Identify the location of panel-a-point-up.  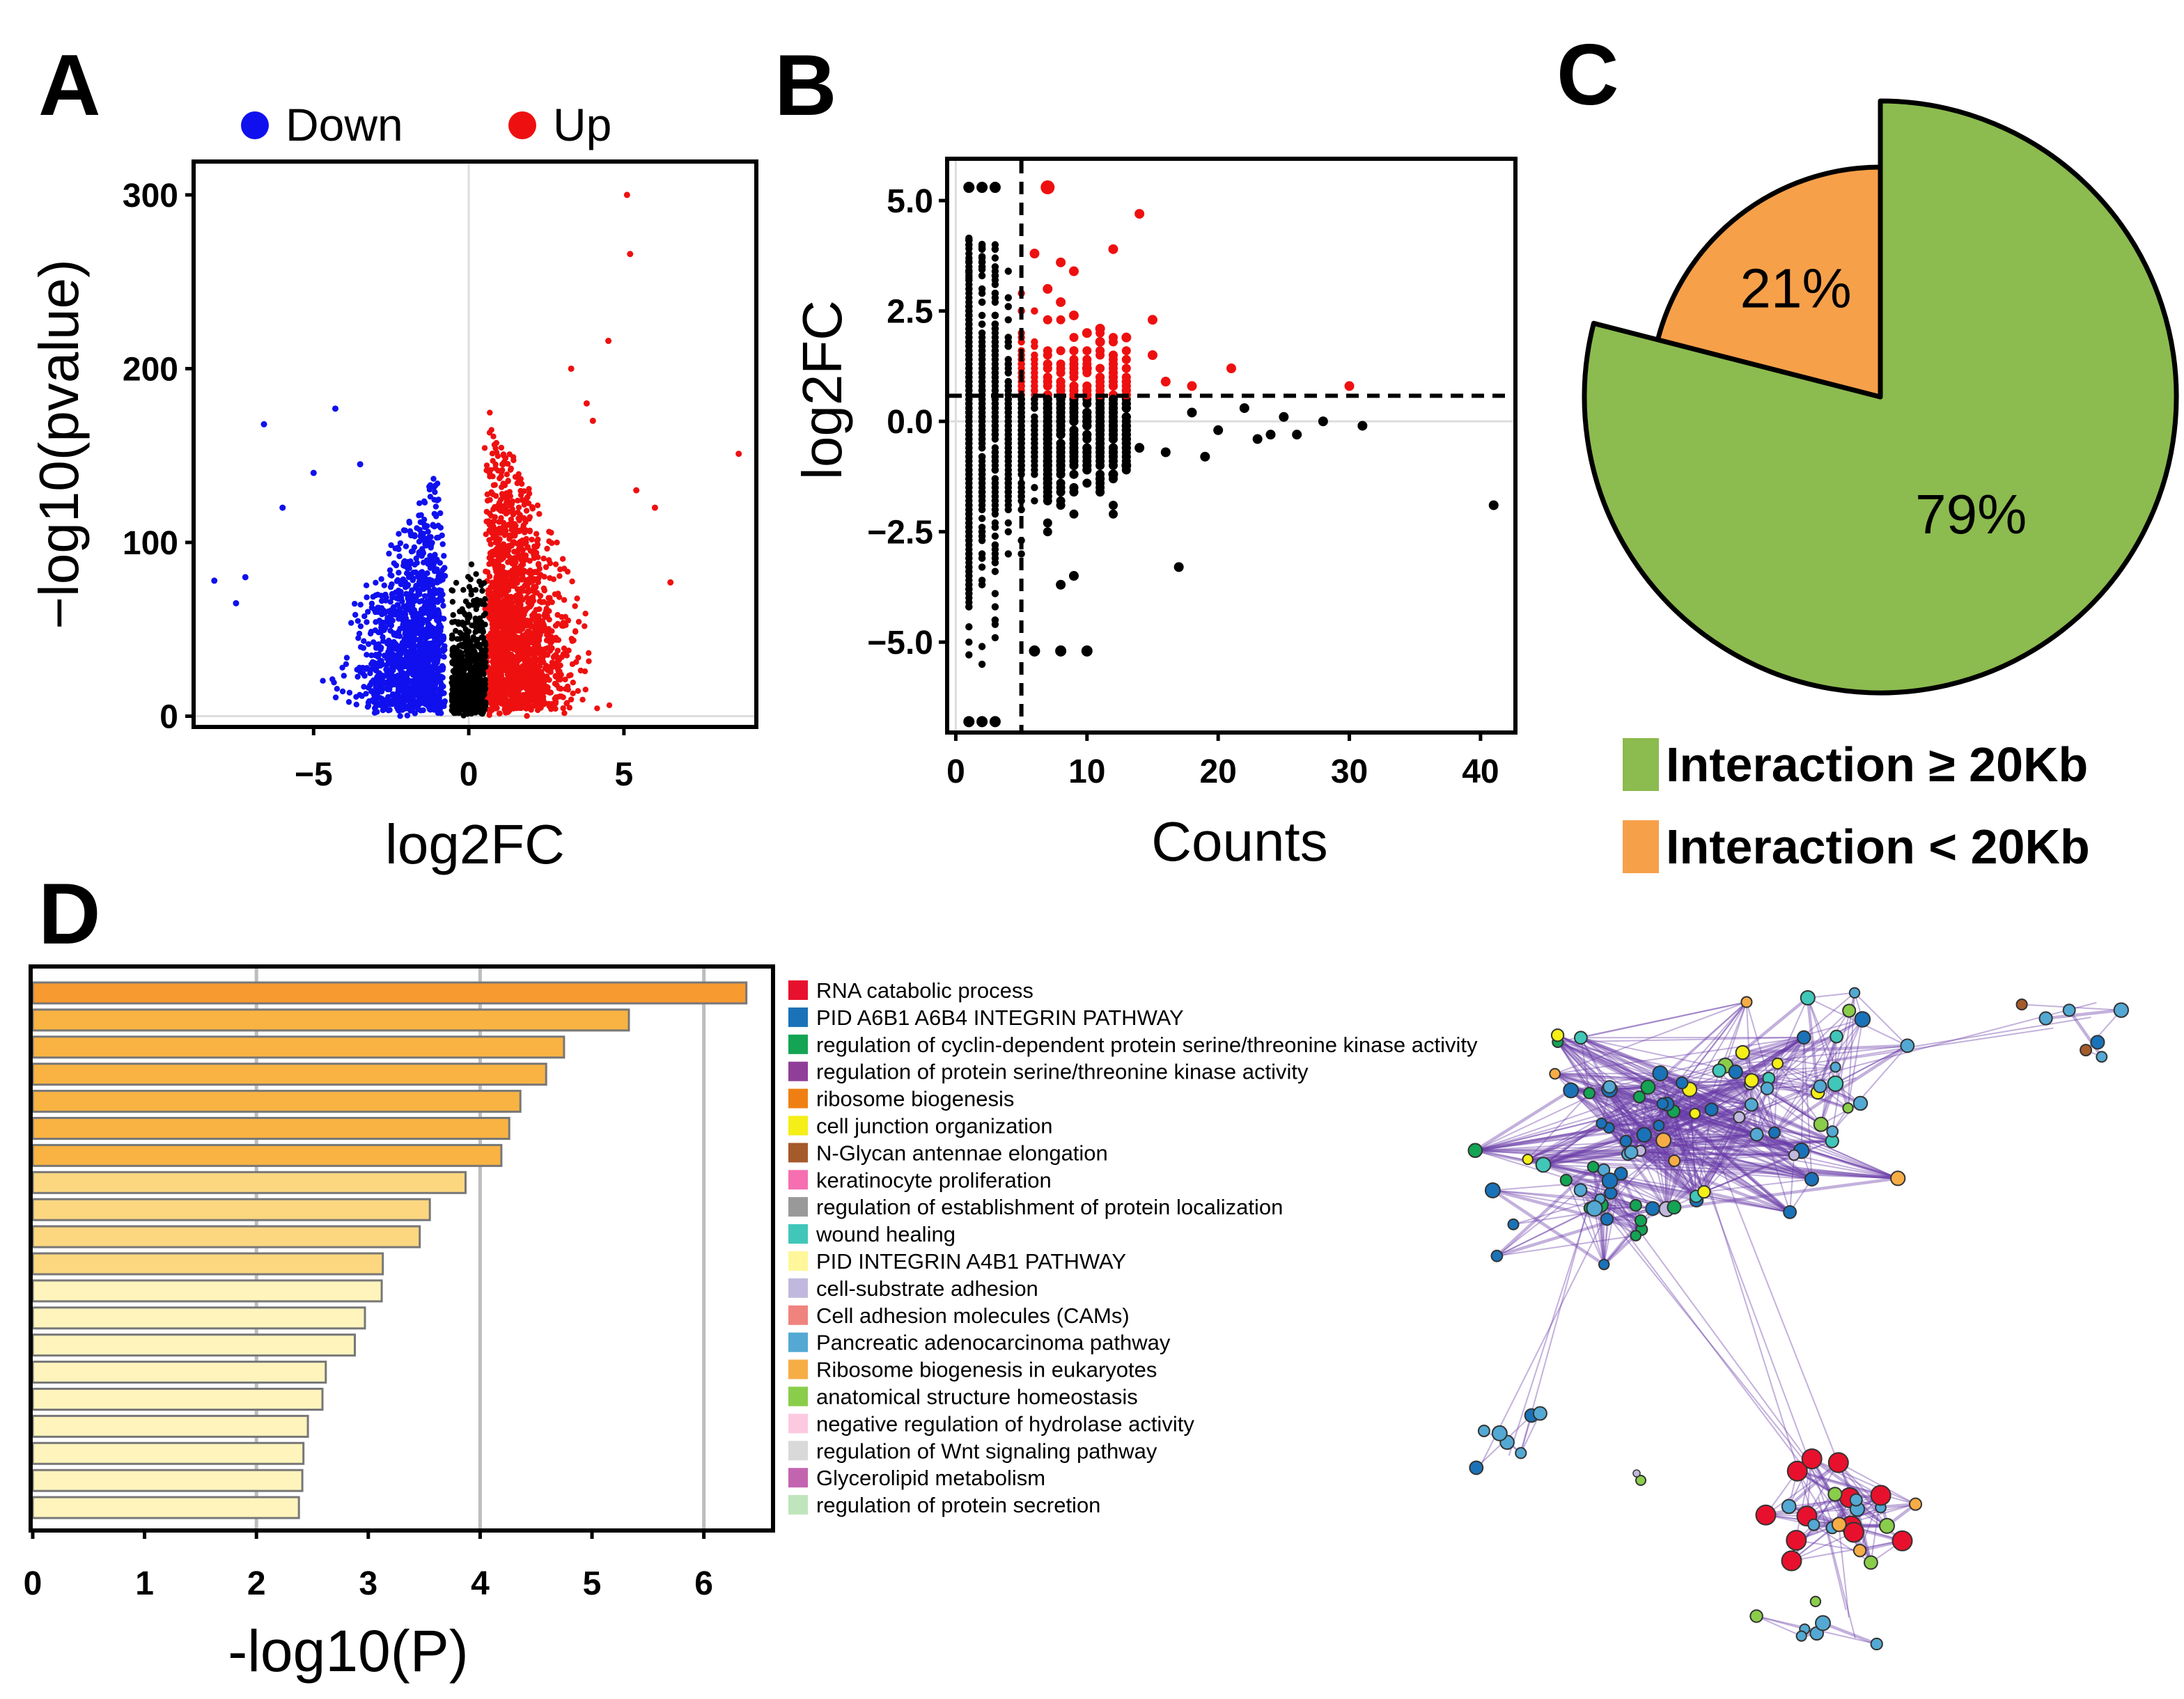
(592, 420).